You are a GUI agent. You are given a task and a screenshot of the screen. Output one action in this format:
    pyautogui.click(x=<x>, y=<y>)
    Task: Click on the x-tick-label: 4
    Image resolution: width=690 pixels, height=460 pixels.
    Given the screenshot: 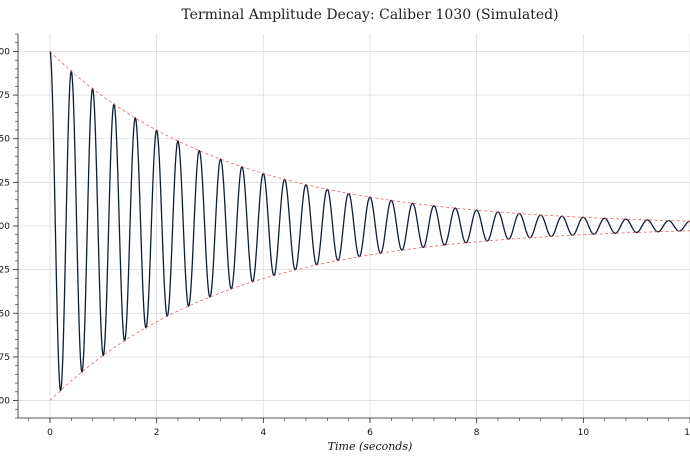 What is the action you would take?
    pyautogui.click(x=263, y=433)
    